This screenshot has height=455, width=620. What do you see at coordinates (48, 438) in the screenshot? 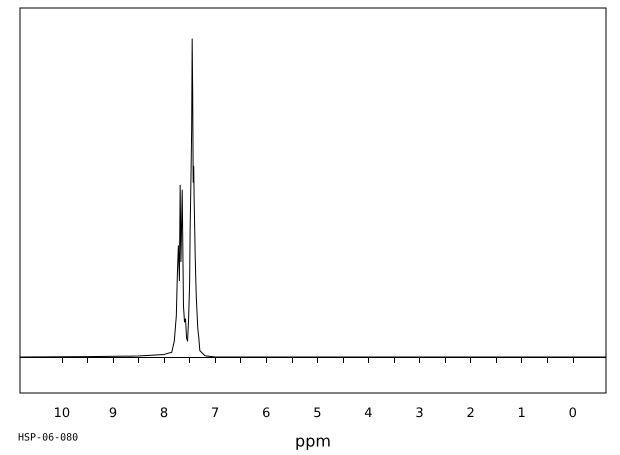
I see `text: HSP-06-080` at bounding box center [48, 438].